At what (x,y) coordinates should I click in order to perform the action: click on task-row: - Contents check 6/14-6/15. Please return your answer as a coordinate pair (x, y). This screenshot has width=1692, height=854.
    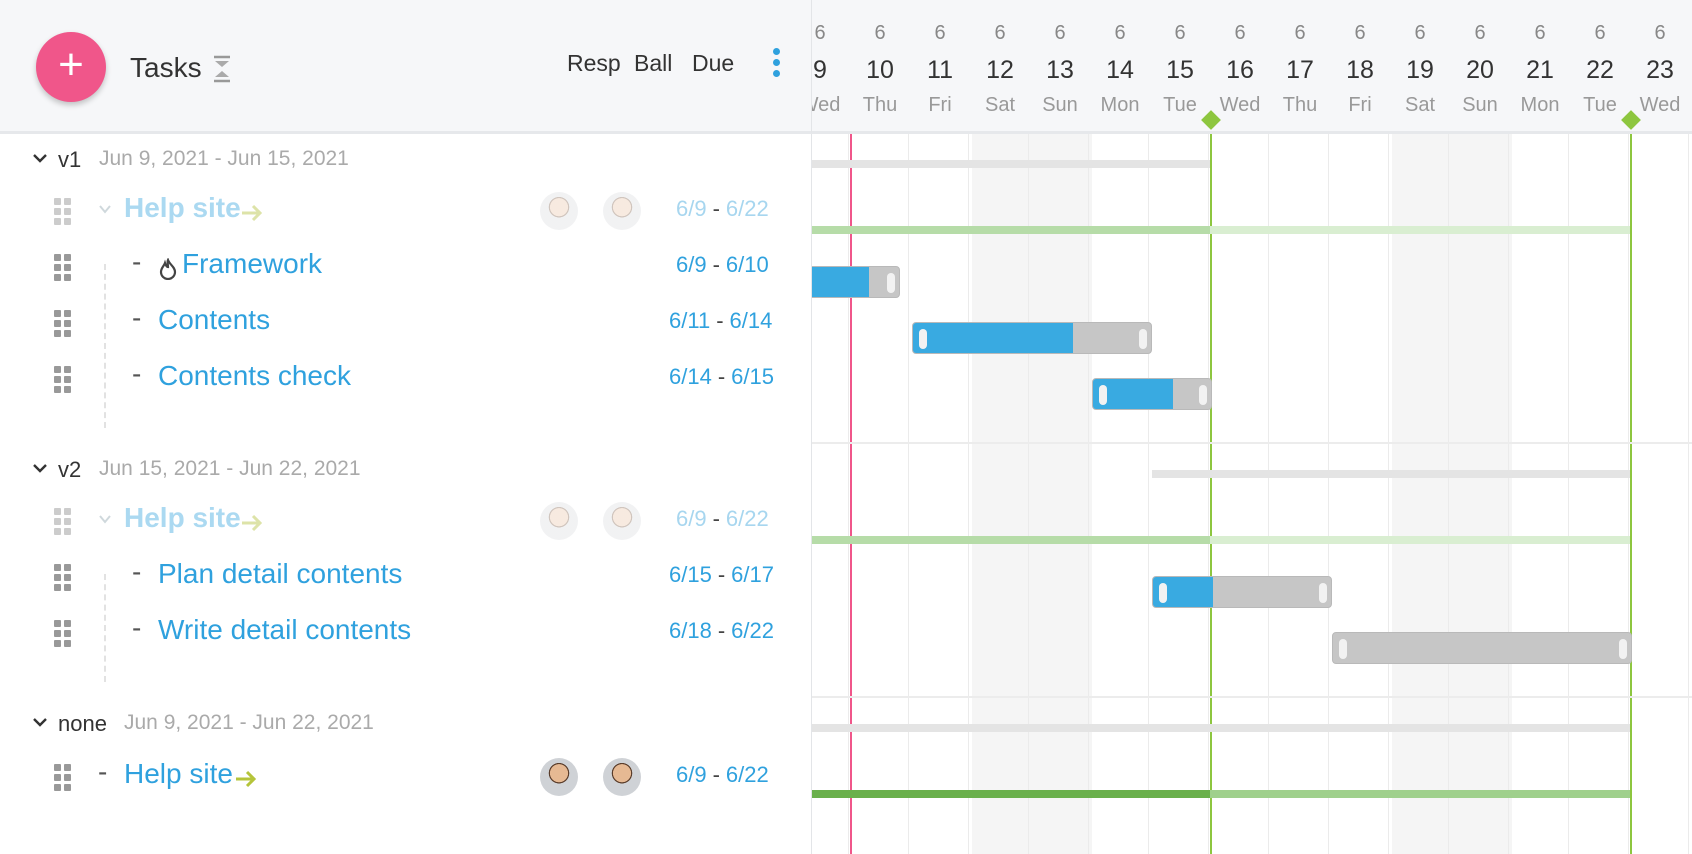
    Looking at the image, I should click on (406, 378).